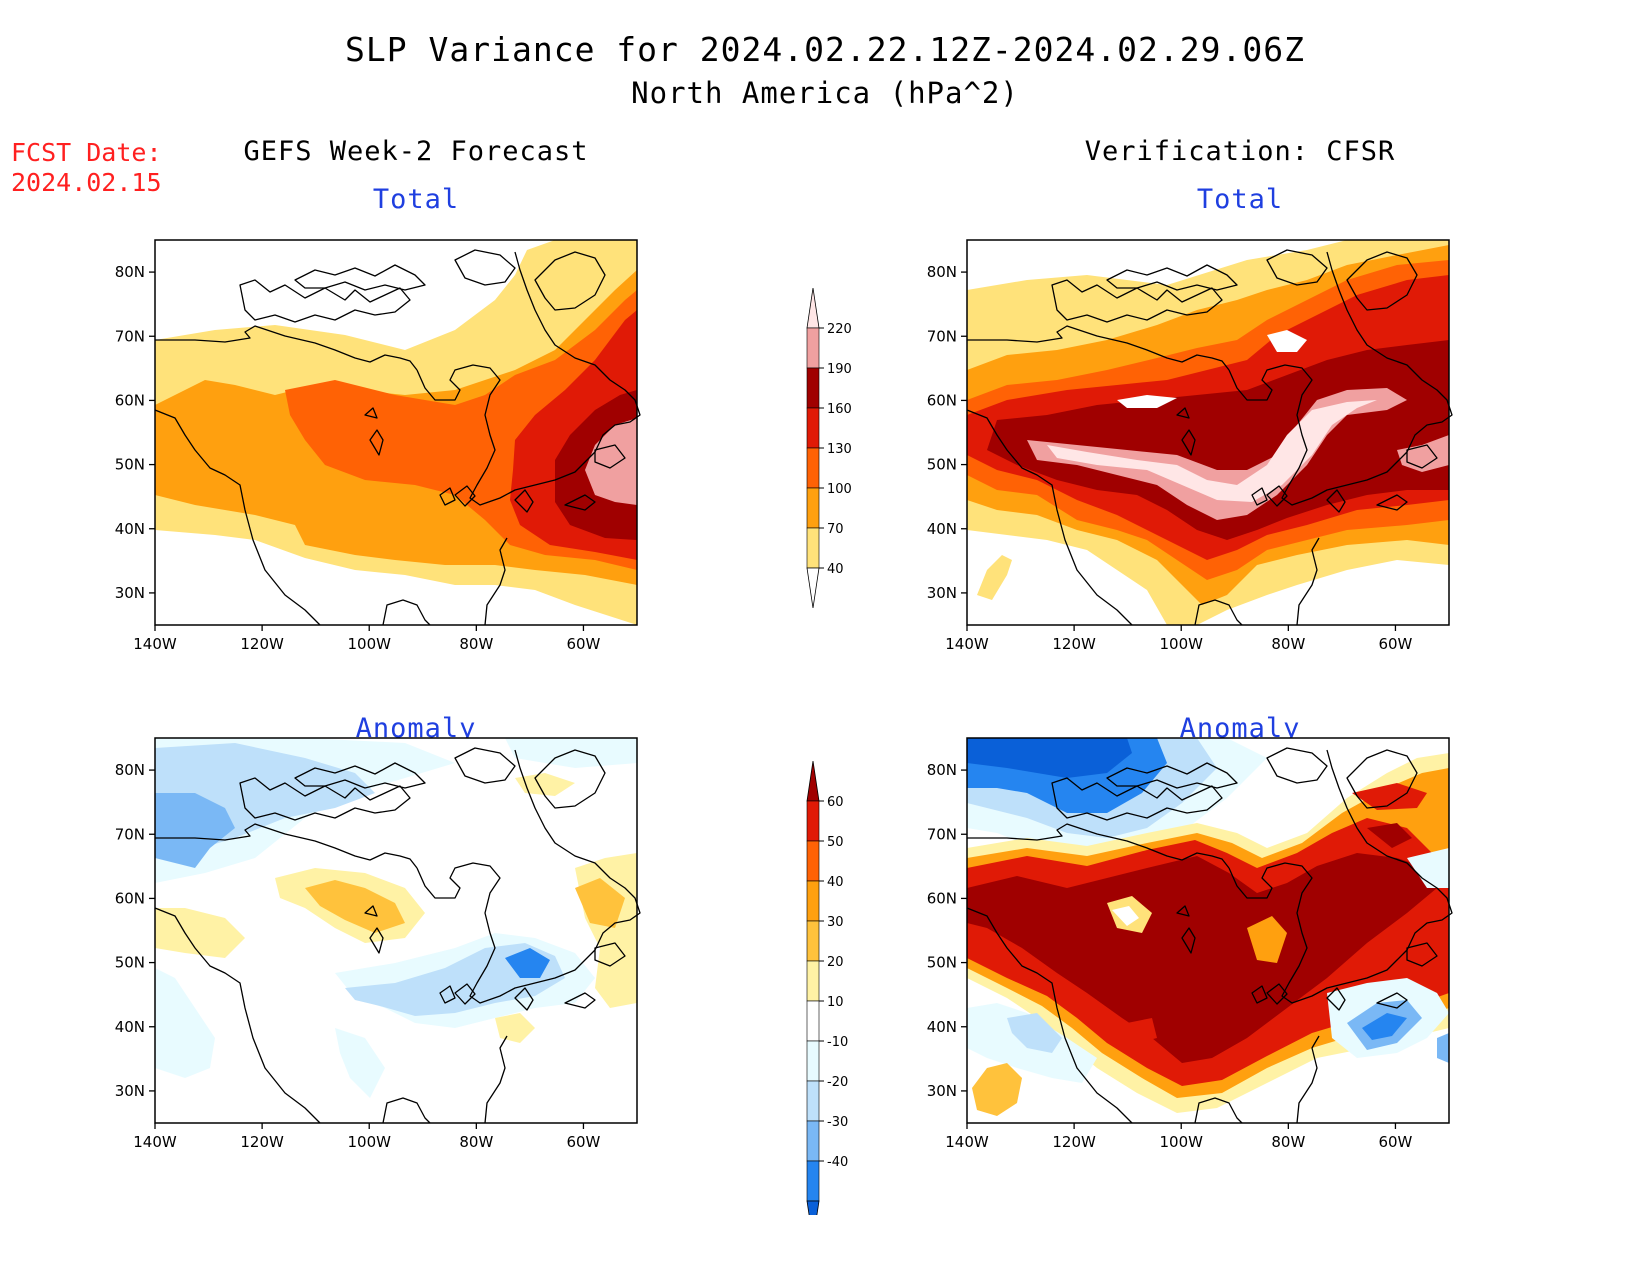  What do you see at coordinates (369, 1142) in the screenshot?
I see `x-tick-label-fcst-anom: 100W` at bounding box center [369, 1142].